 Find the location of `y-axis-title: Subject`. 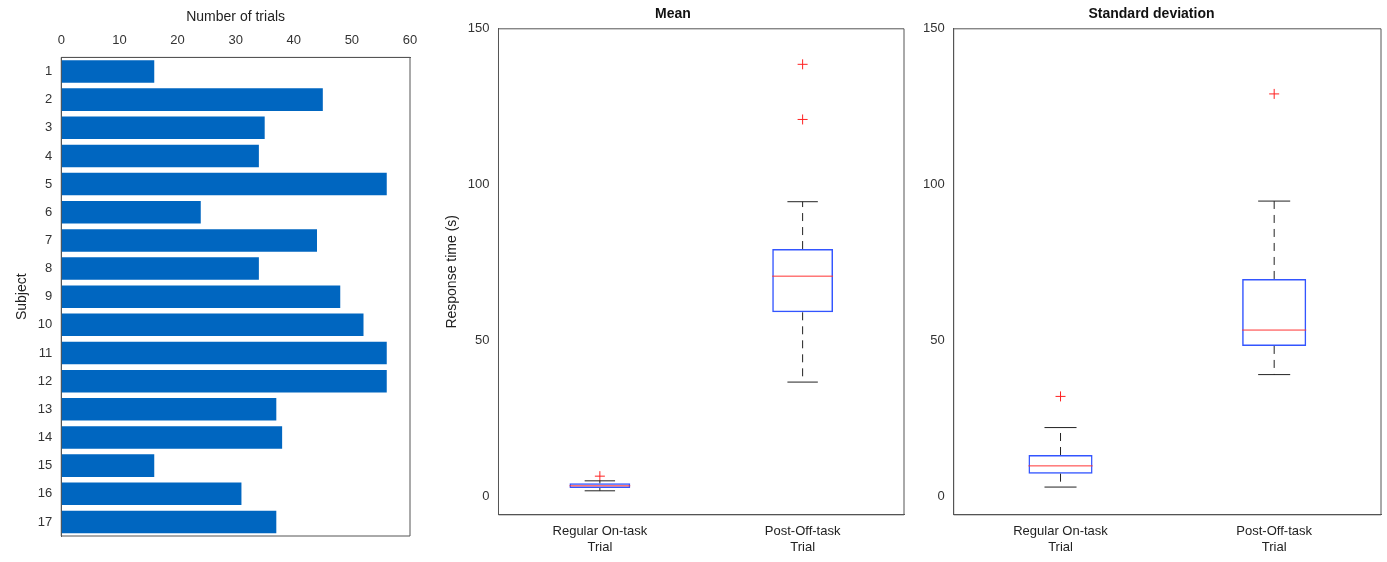

y-axis-title: Subject is located at coordinates (21, 297).